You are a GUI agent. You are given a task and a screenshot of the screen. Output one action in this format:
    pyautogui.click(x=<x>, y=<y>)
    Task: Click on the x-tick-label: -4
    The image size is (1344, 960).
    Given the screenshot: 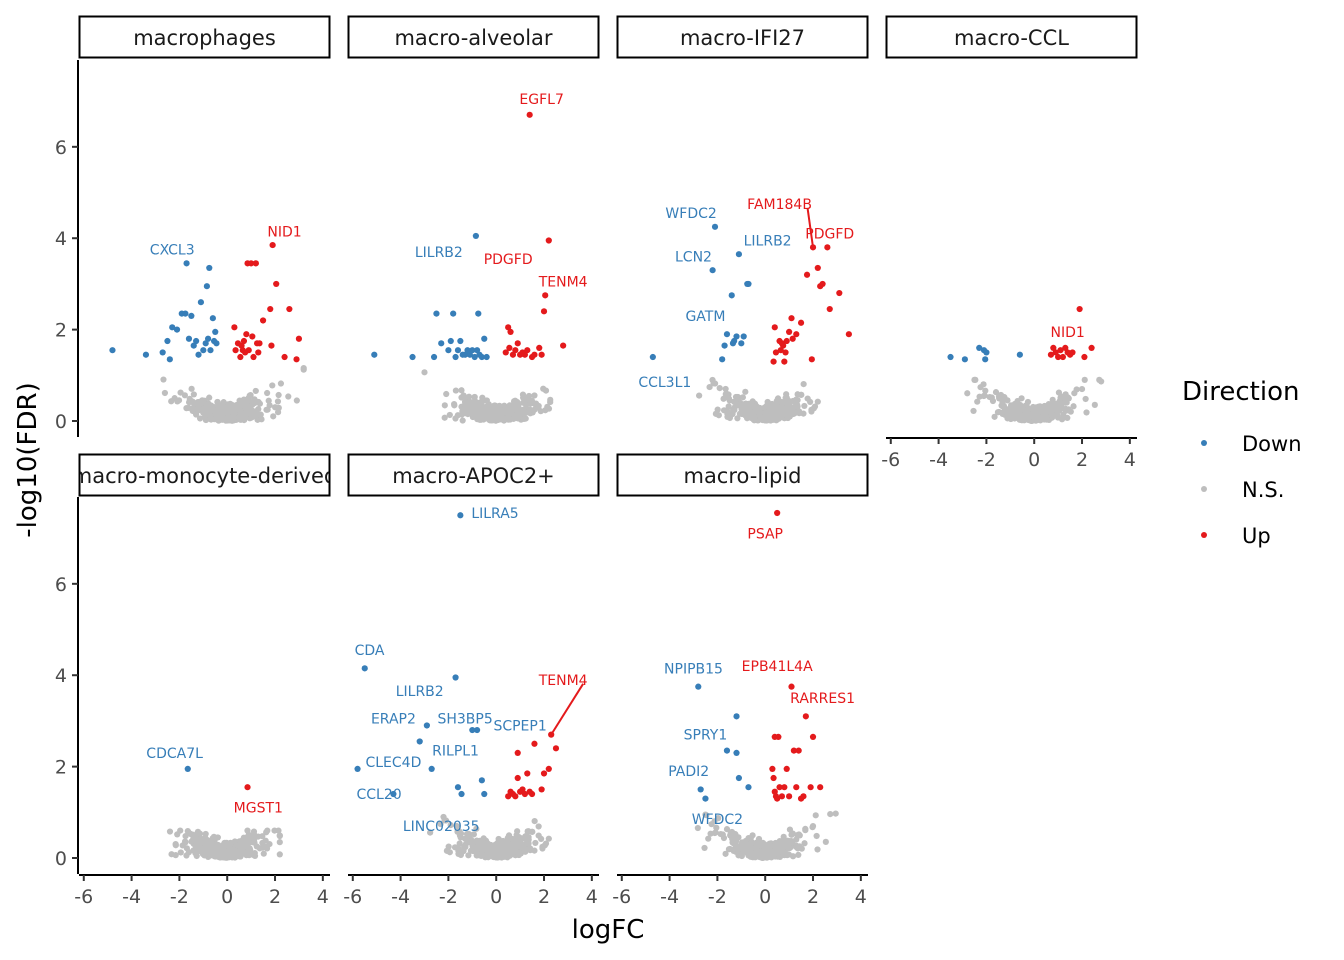 What is the action you would take?
    pyautogui.click(x=669, y=897)
    